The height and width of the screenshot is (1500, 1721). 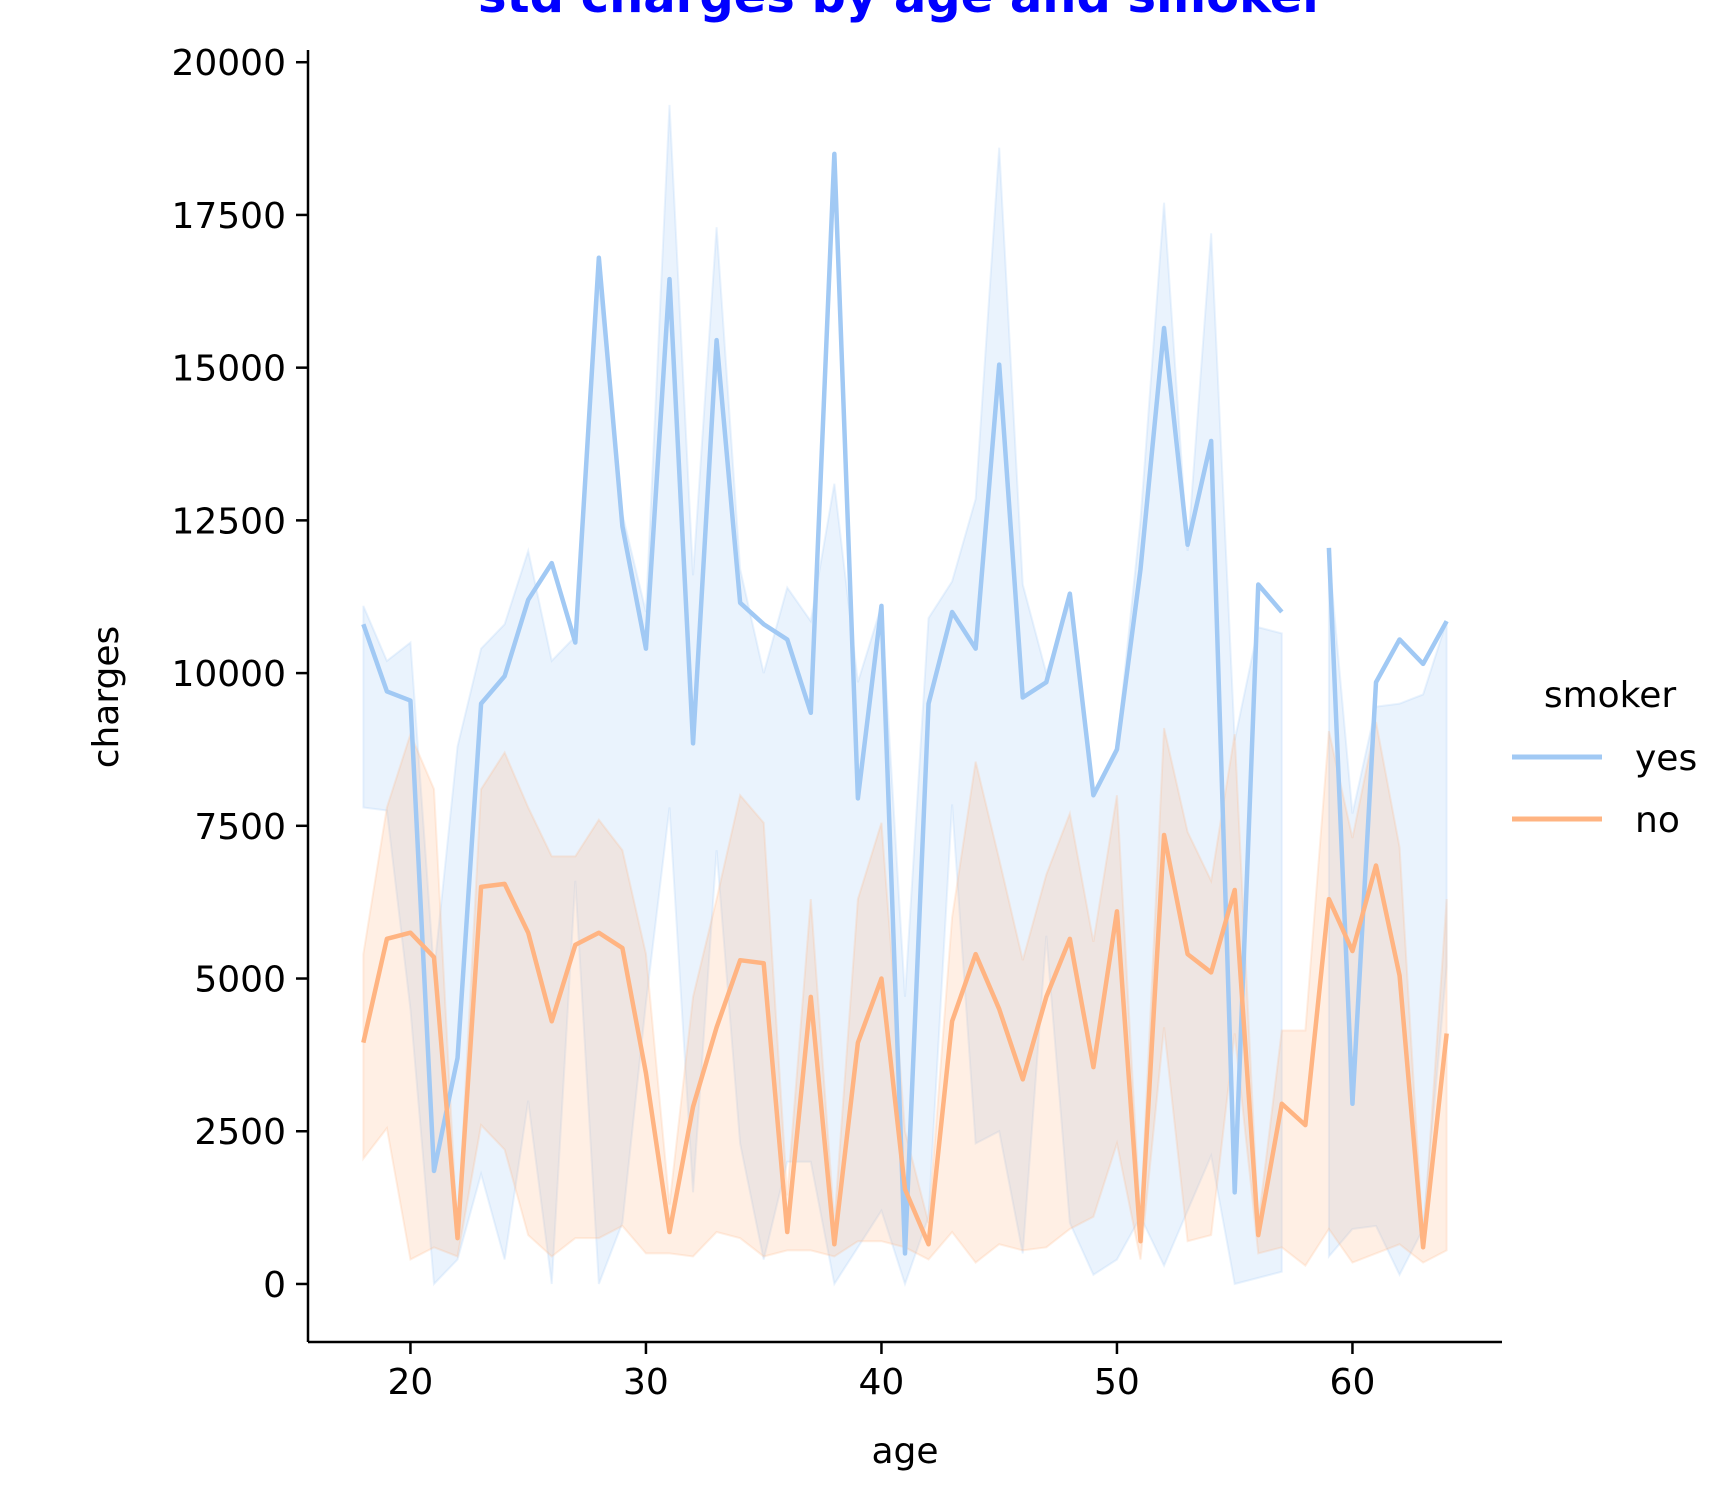 I want to click on series-line-yes, so click(x=1387, y=827).